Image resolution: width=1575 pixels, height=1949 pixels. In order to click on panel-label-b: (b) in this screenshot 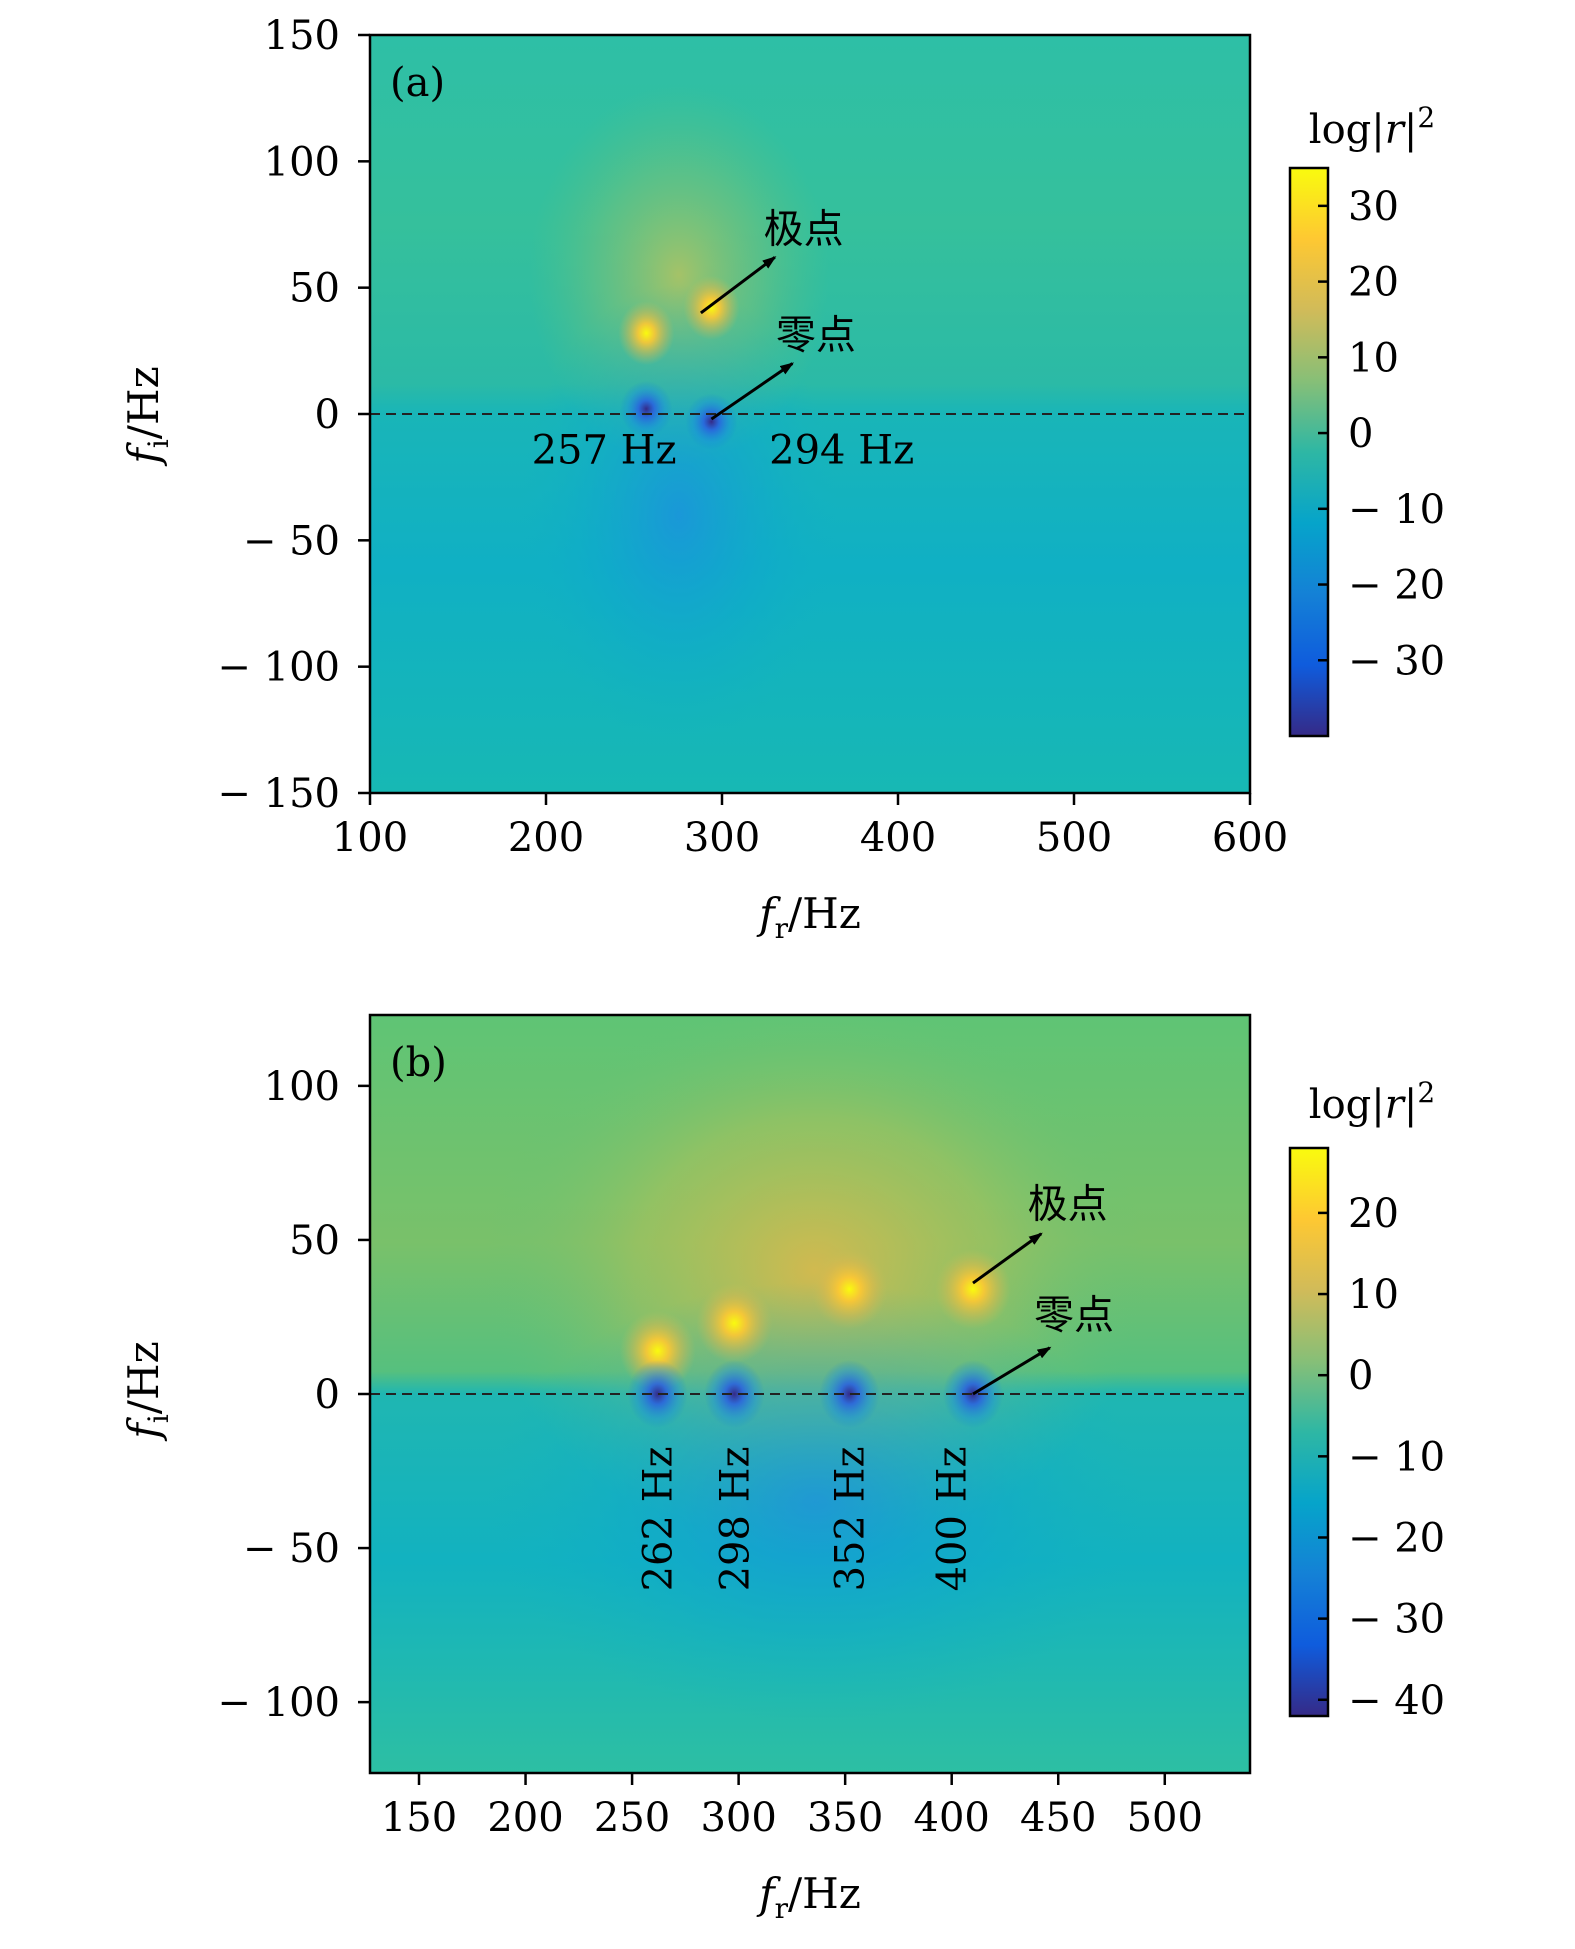, I will do `click(418, 1063)`.